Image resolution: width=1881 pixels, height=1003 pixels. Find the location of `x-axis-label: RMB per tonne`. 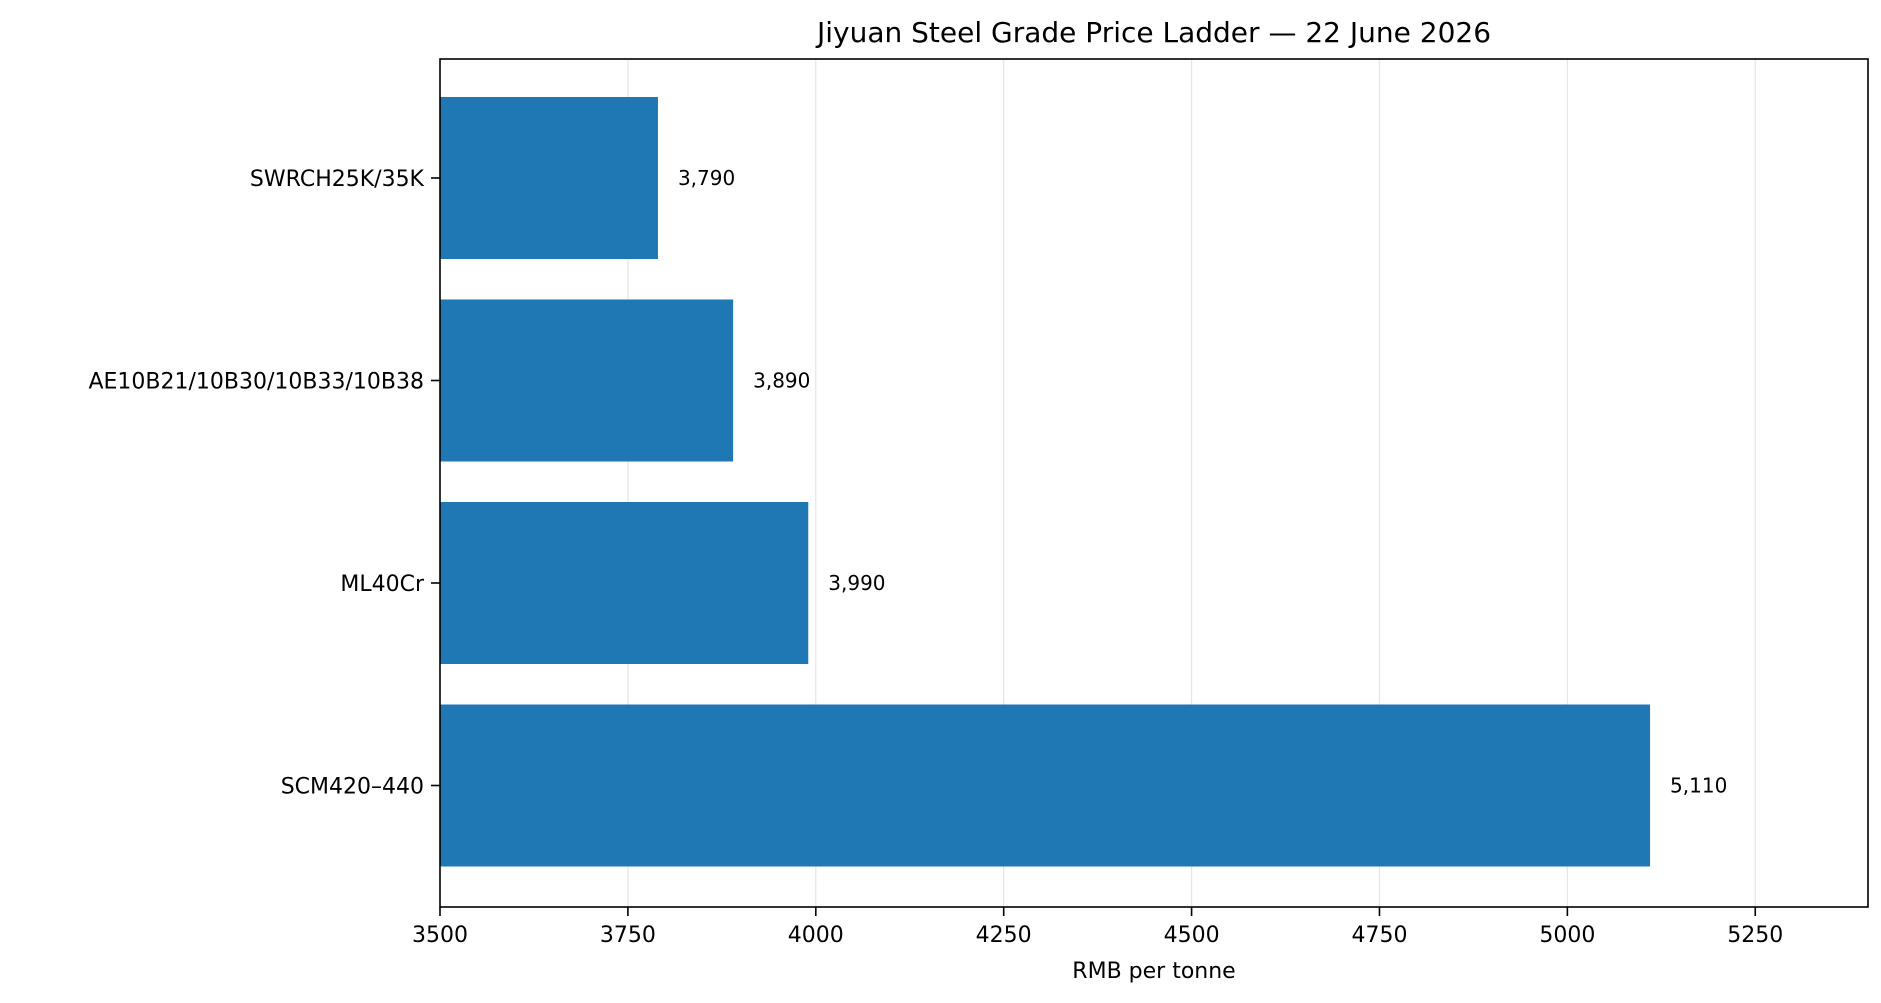

x-axis-label: RMB per tonne is located at coordinates (1153, 971).